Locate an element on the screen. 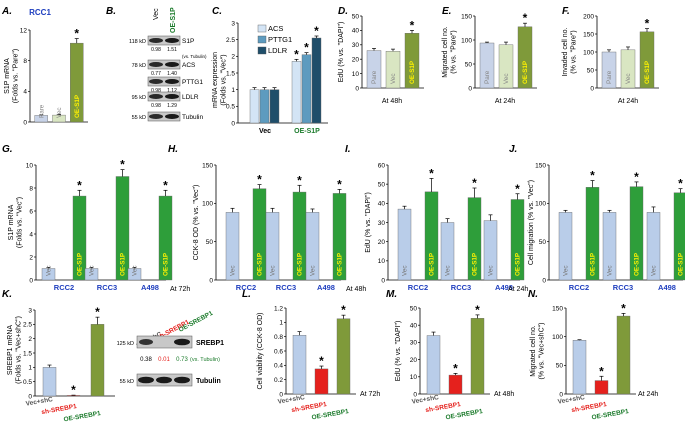  panel-k-bar-2-sig-star: * is located at coordinates (97, 312).